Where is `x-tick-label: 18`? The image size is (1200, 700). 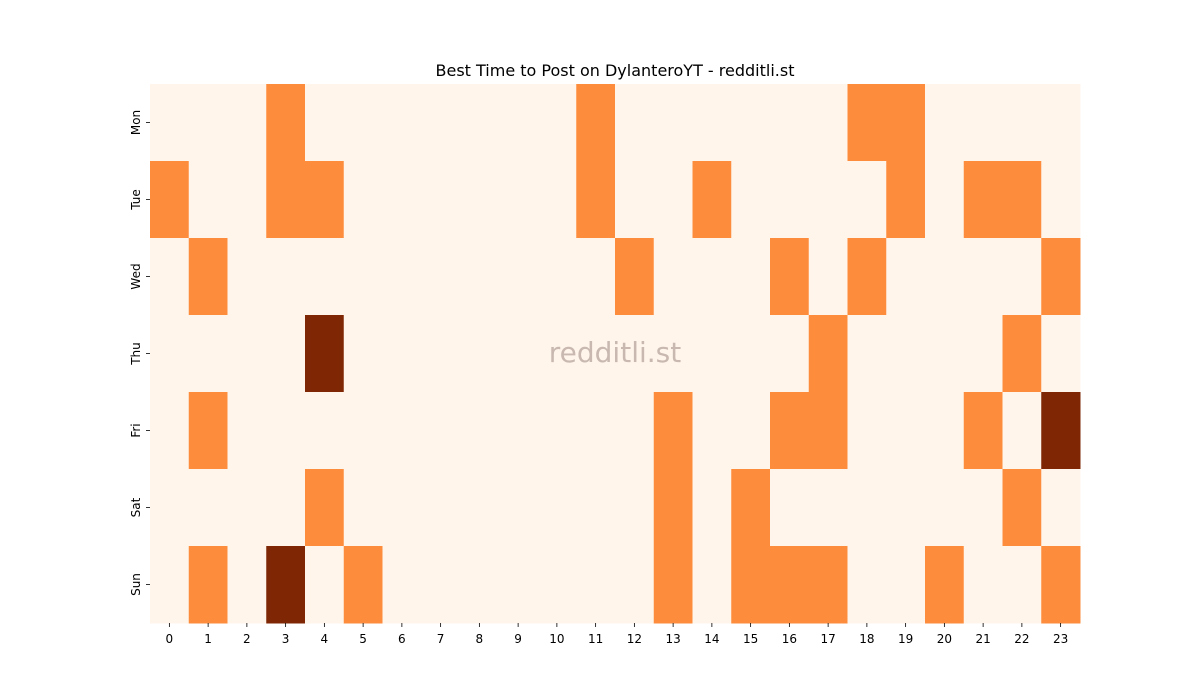
x-tick-label: 18 is located at coordinates (866, 639).